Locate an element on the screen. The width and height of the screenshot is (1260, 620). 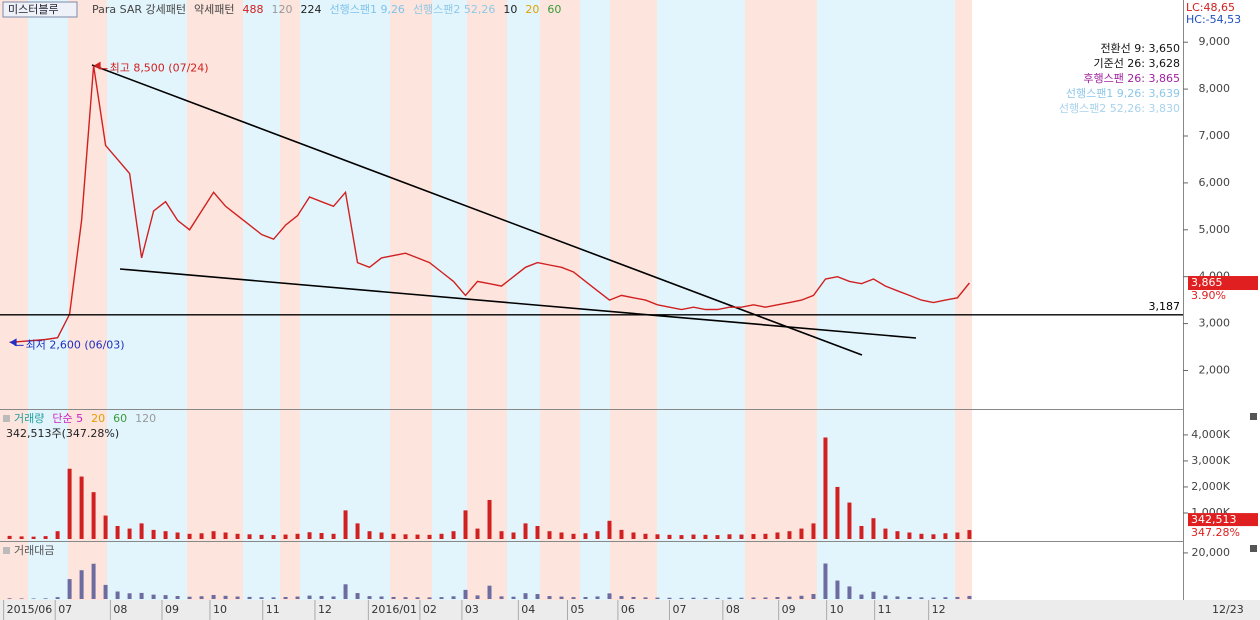
volume-box is located at coordinates (1223, 520).